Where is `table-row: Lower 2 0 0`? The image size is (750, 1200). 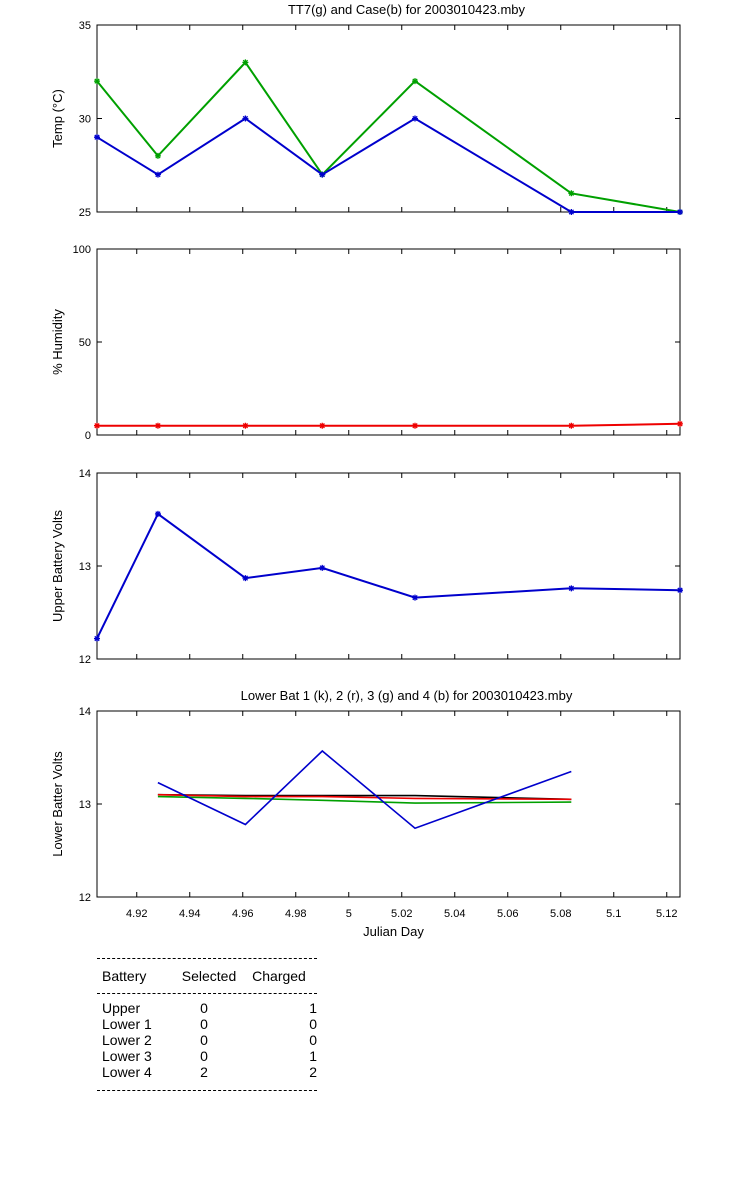 table-row: Lower 2 0 0 is located at coordinates (207, 1040).